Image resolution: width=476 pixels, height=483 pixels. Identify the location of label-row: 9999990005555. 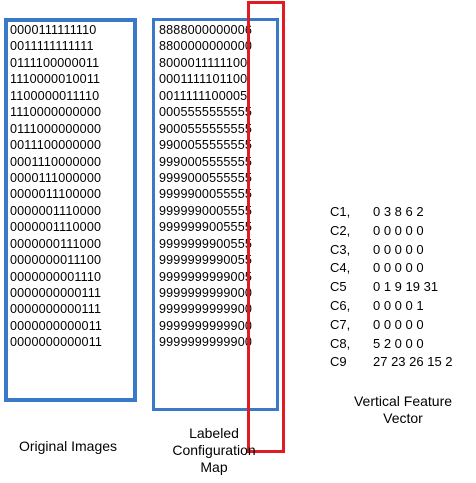
(206, 210).